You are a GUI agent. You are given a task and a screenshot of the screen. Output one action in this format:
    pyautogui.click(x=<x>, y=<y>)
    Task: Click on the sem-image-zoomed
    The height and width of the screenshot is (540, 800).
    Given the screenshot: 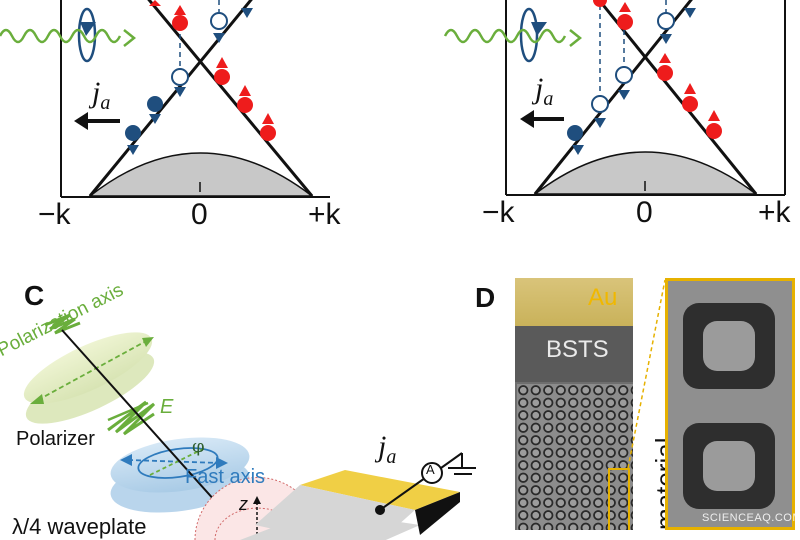 What is the action you would take?
    pyautogui.click(x=730, y=404)
    